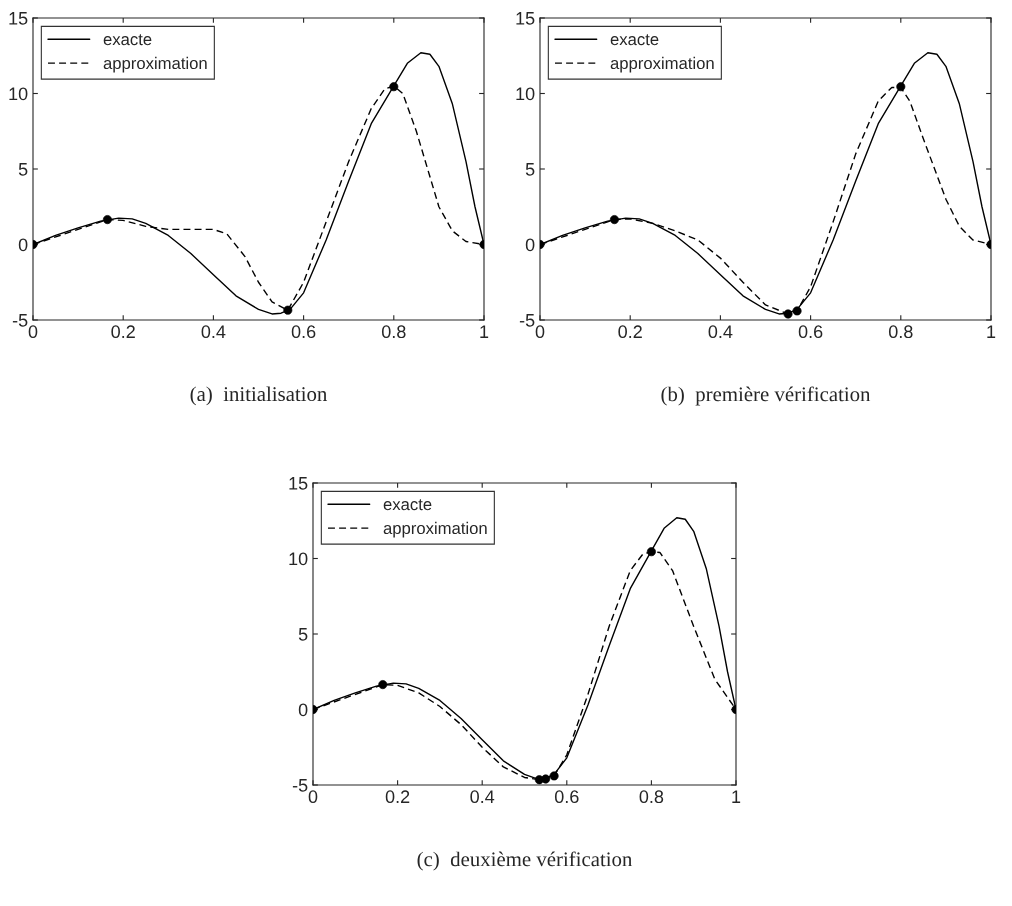 This screenshot has height=906, width=1012. Describe the element at coordinates (525, 861) in the screenshot. I see `text: (c) deuxième vérification` at that location.